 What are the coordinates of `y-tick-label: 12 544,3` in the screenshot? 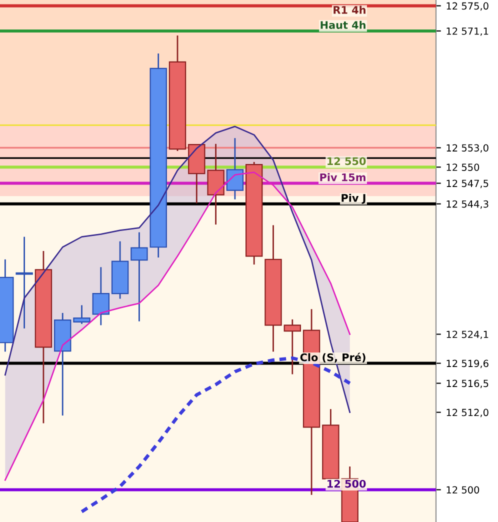 It's located at (467, 204).